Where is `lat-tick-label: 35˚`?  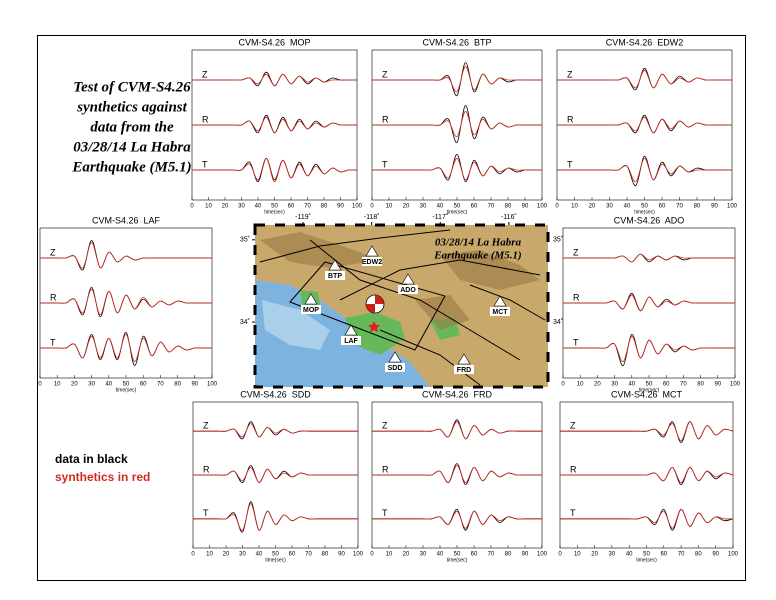 lat-tick-label: 35˚ is located at coordinates (245, 240).